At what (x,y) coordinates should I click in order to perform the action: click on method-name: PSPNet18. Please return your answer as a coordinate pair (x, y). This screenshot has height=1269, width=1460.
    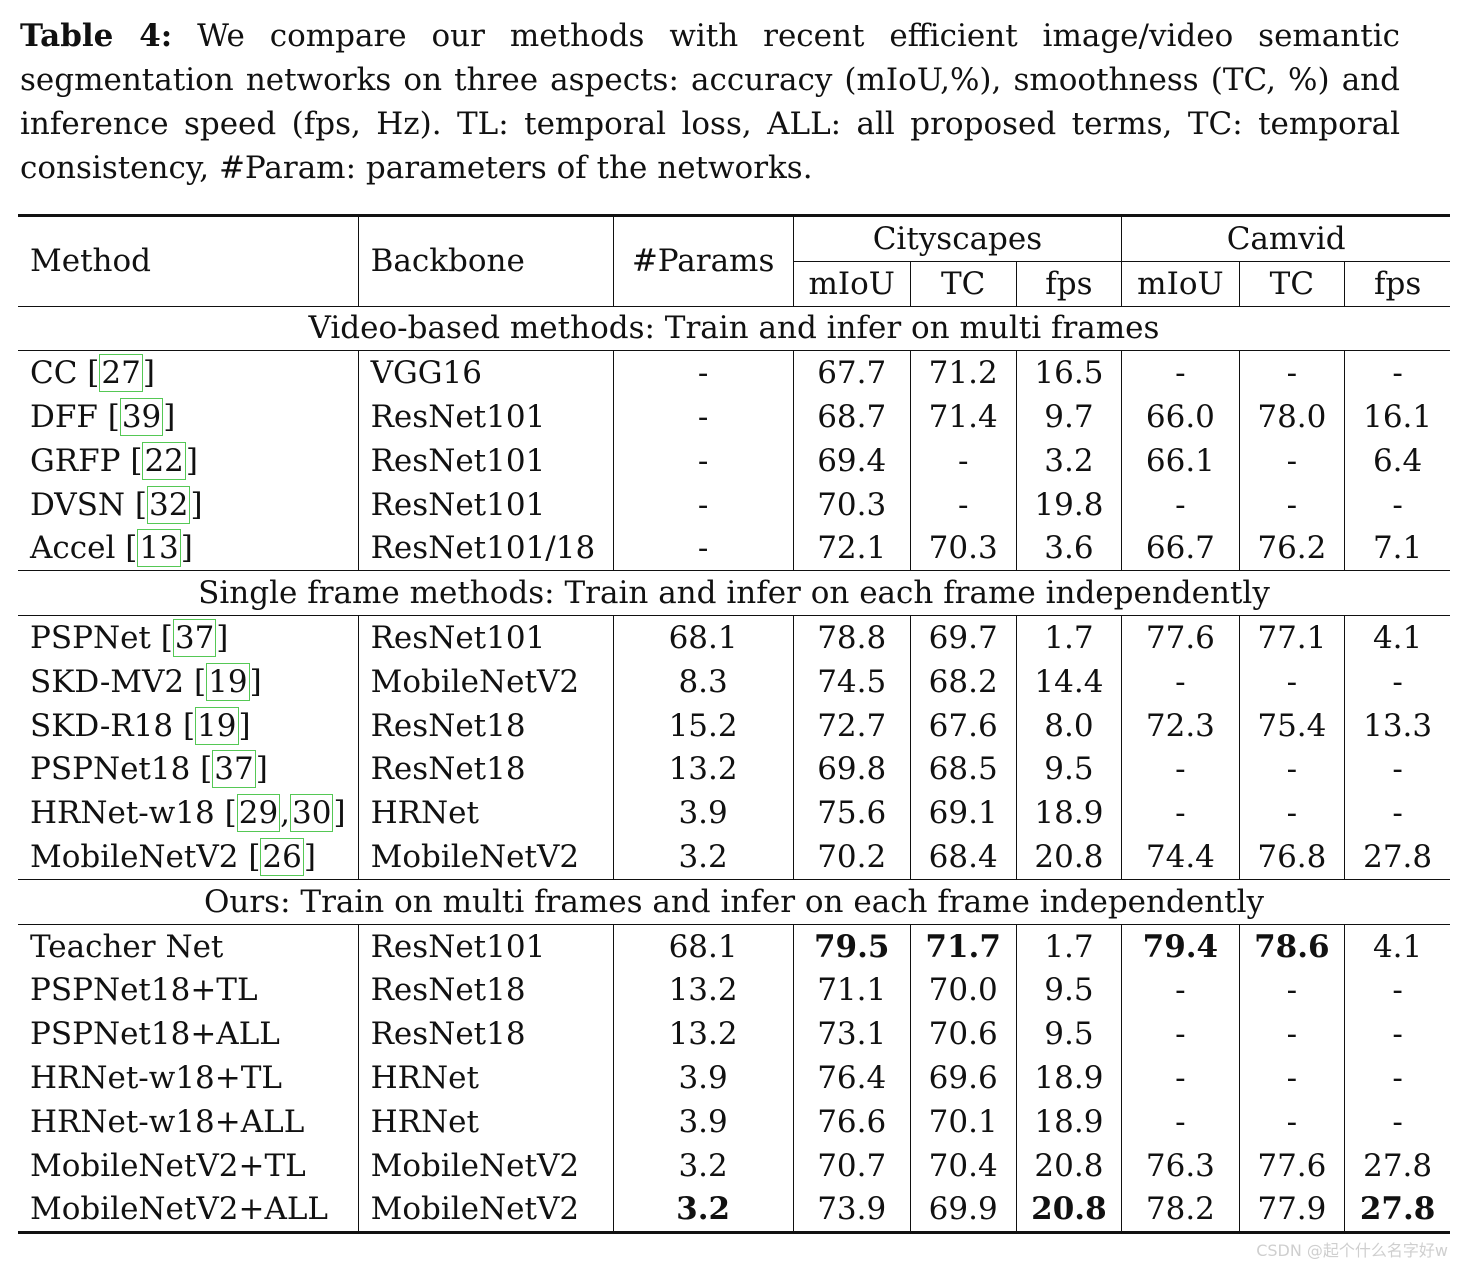
    Looking at the image, I should click on (110, 769).